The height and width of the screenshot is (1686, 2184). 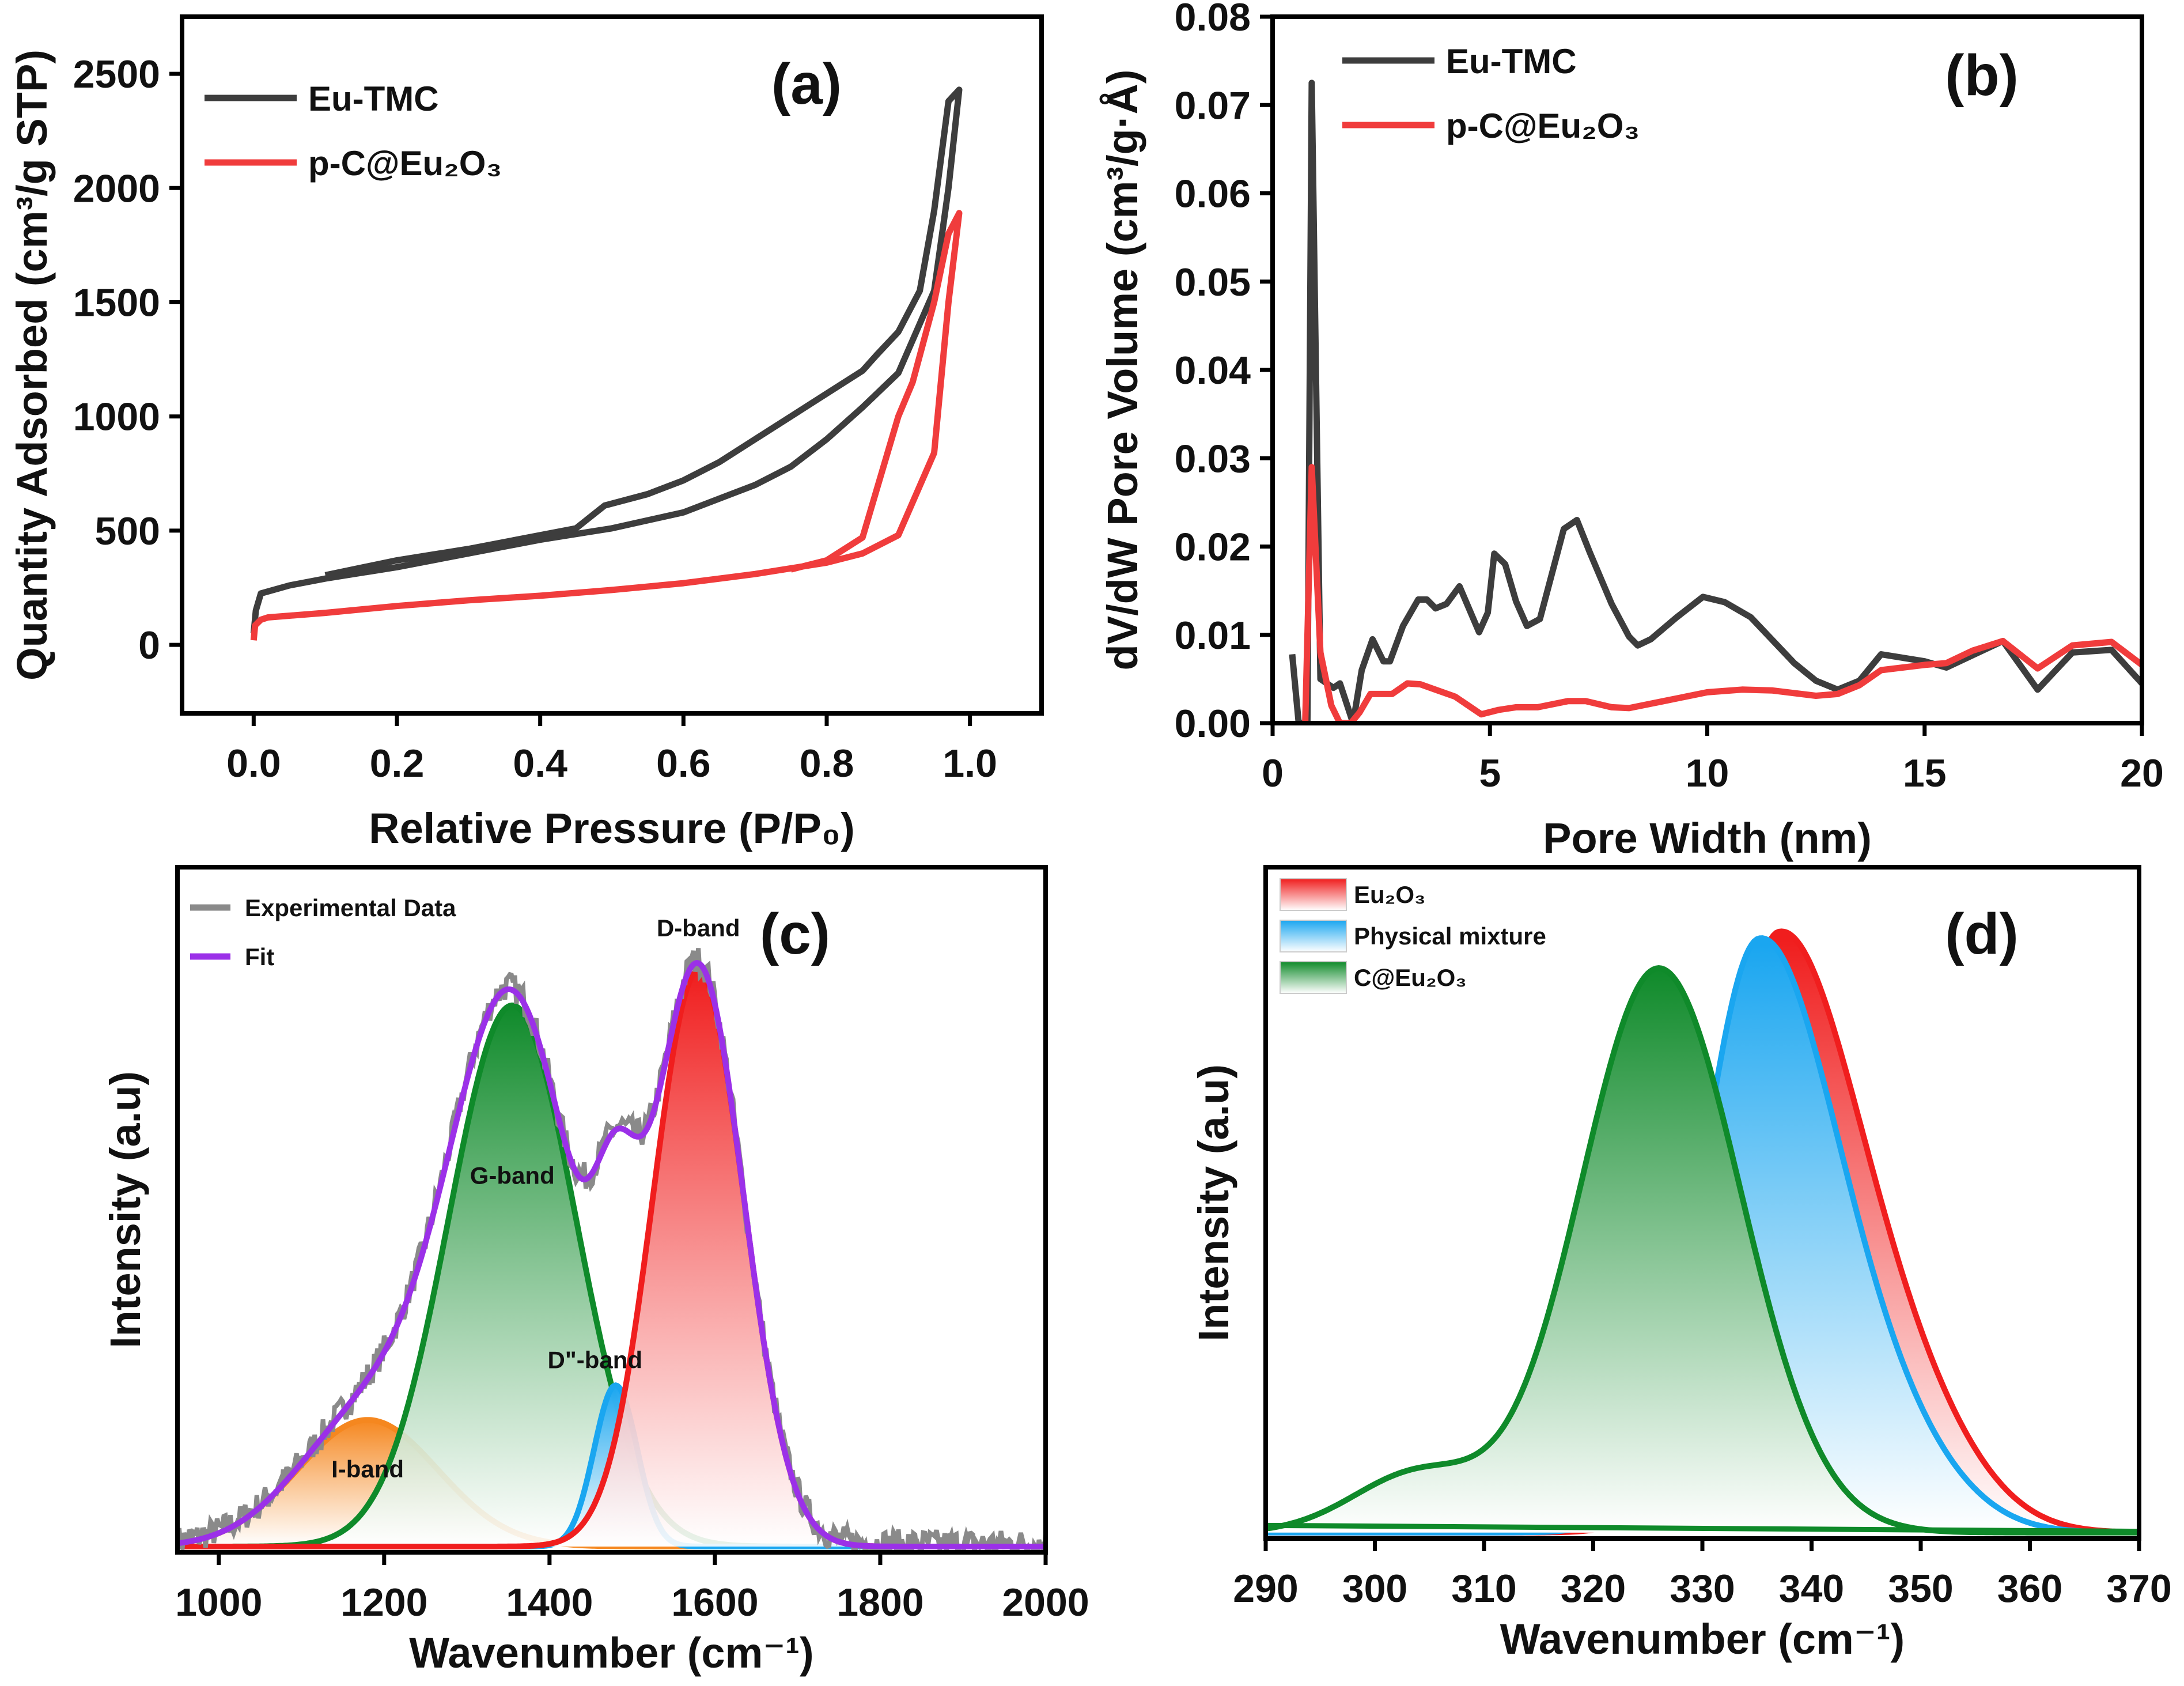 I want to click on legend-label: C@Eu₂O₃, so click(x=1410, y=977).